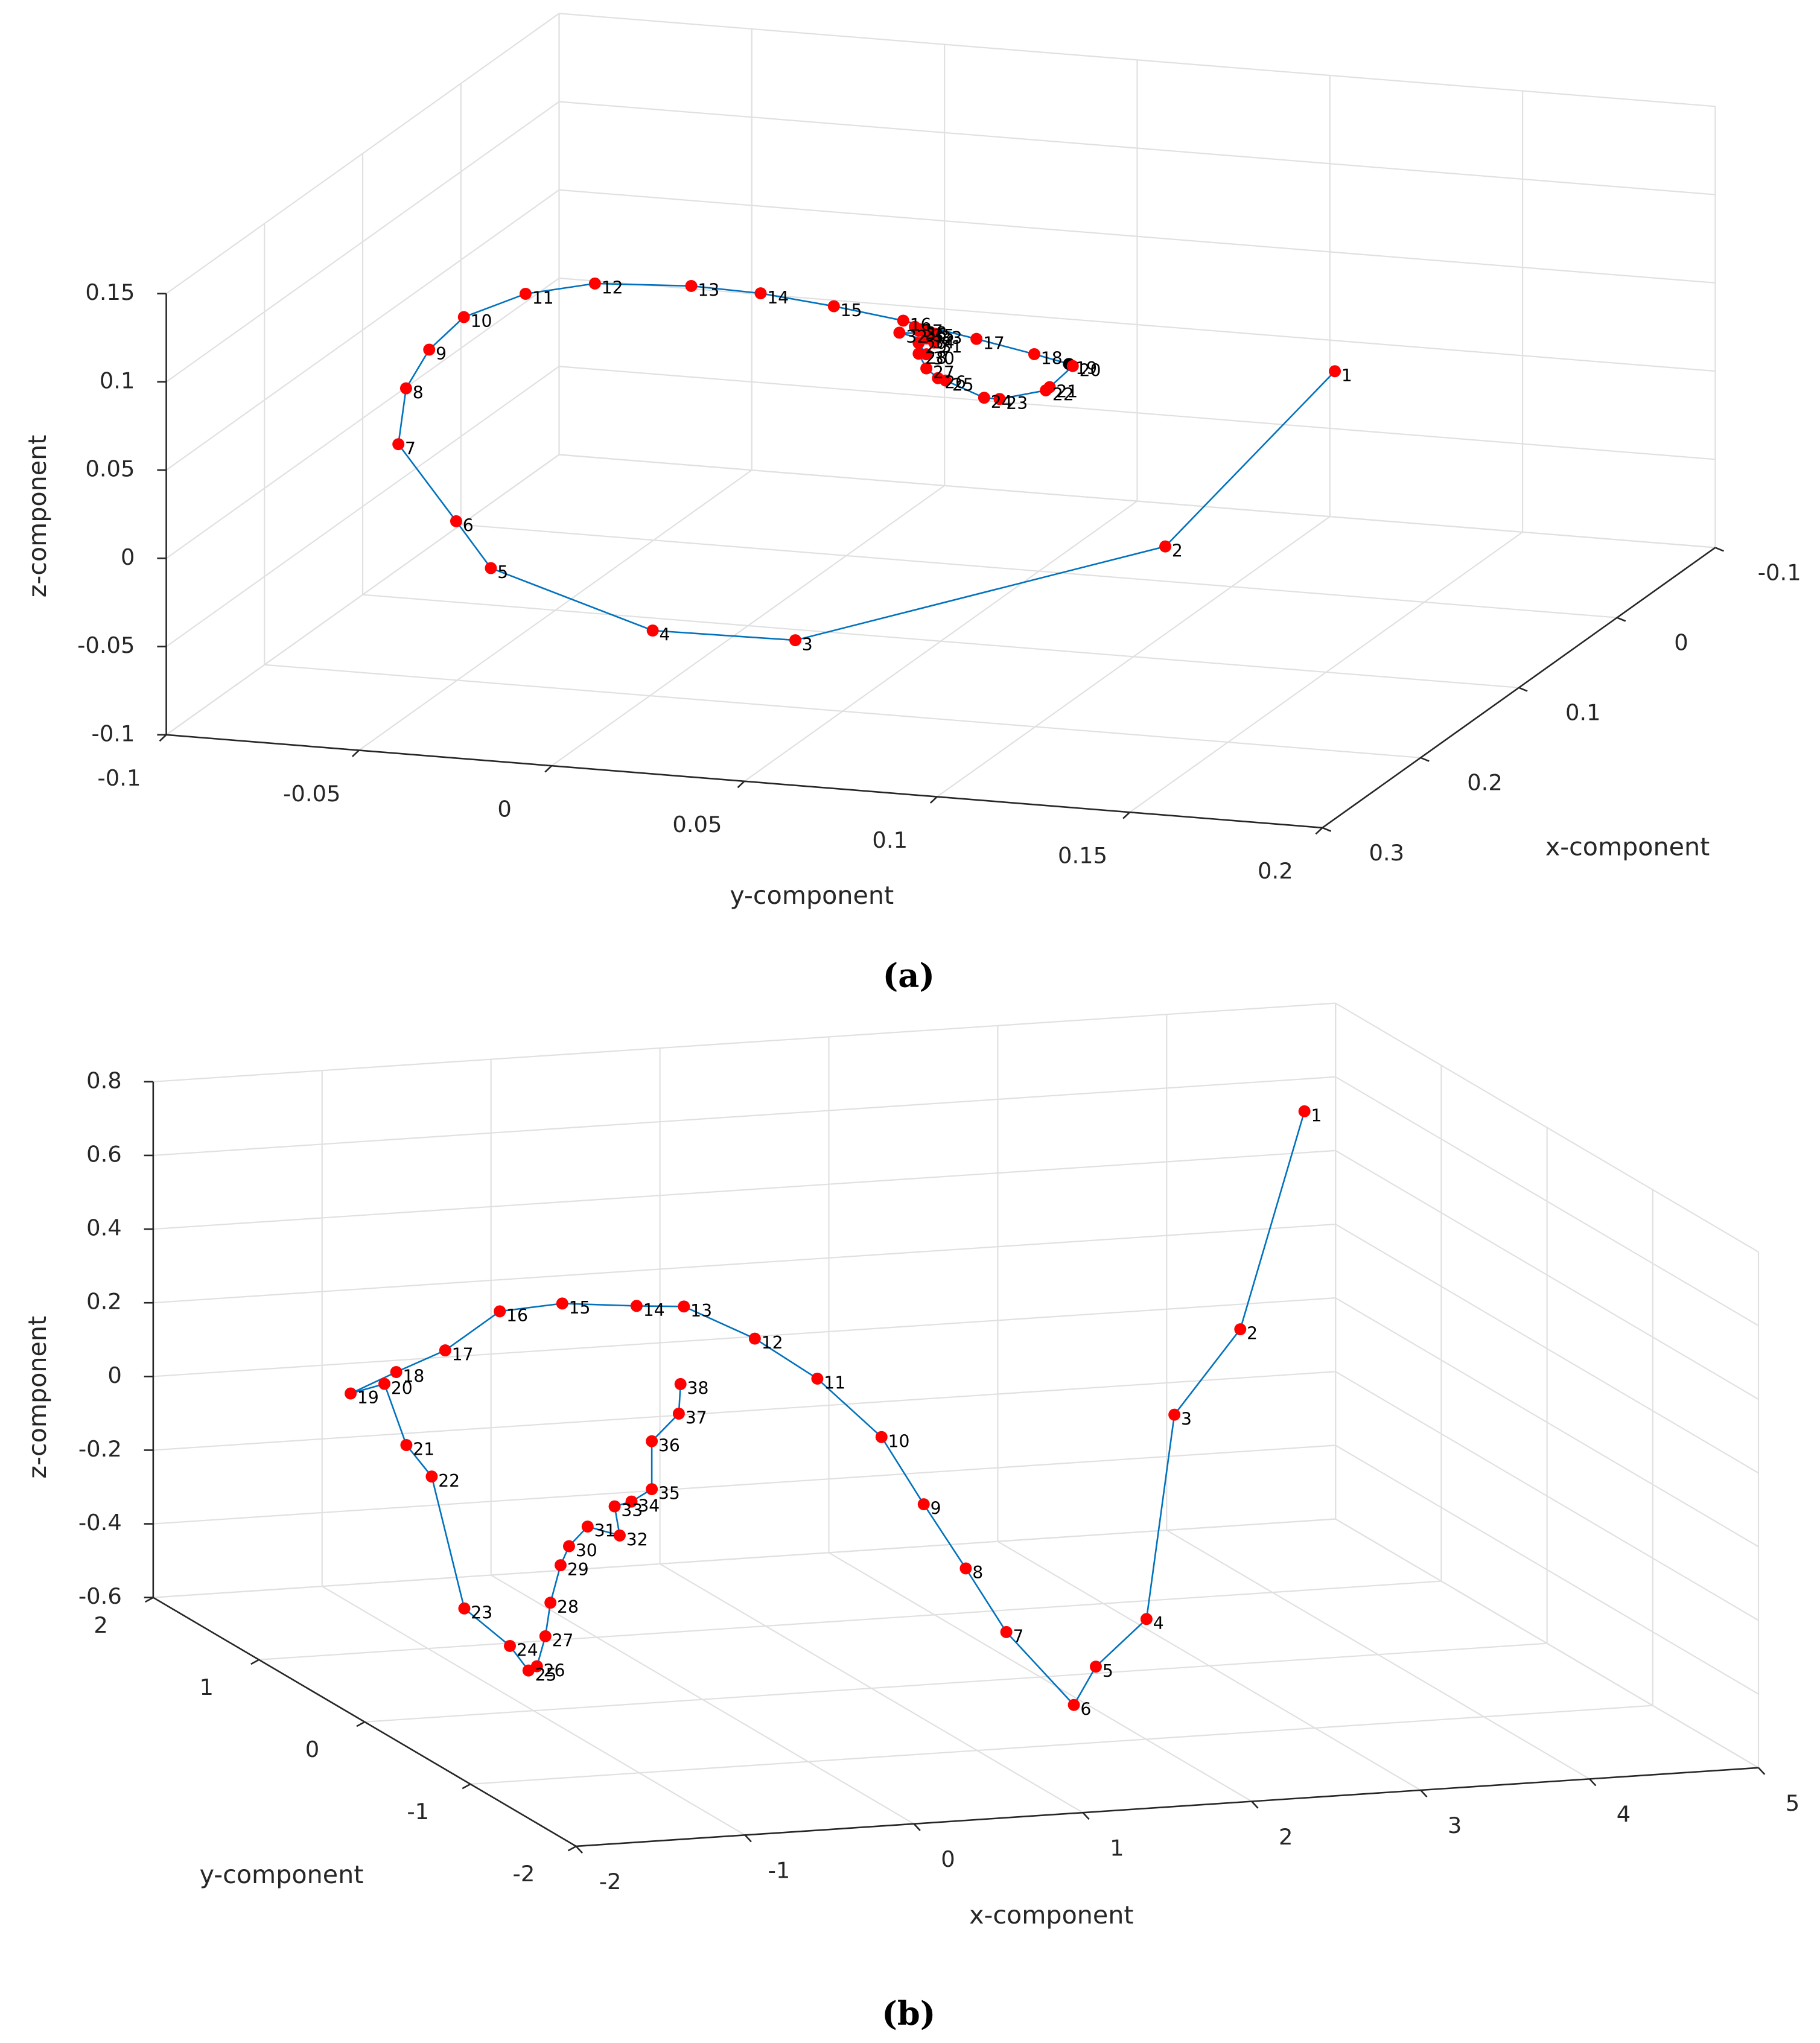 The width and height of the screenshot is (1820, 2043). I want to click on x-tick-label: 5, so click(1792, 1803).